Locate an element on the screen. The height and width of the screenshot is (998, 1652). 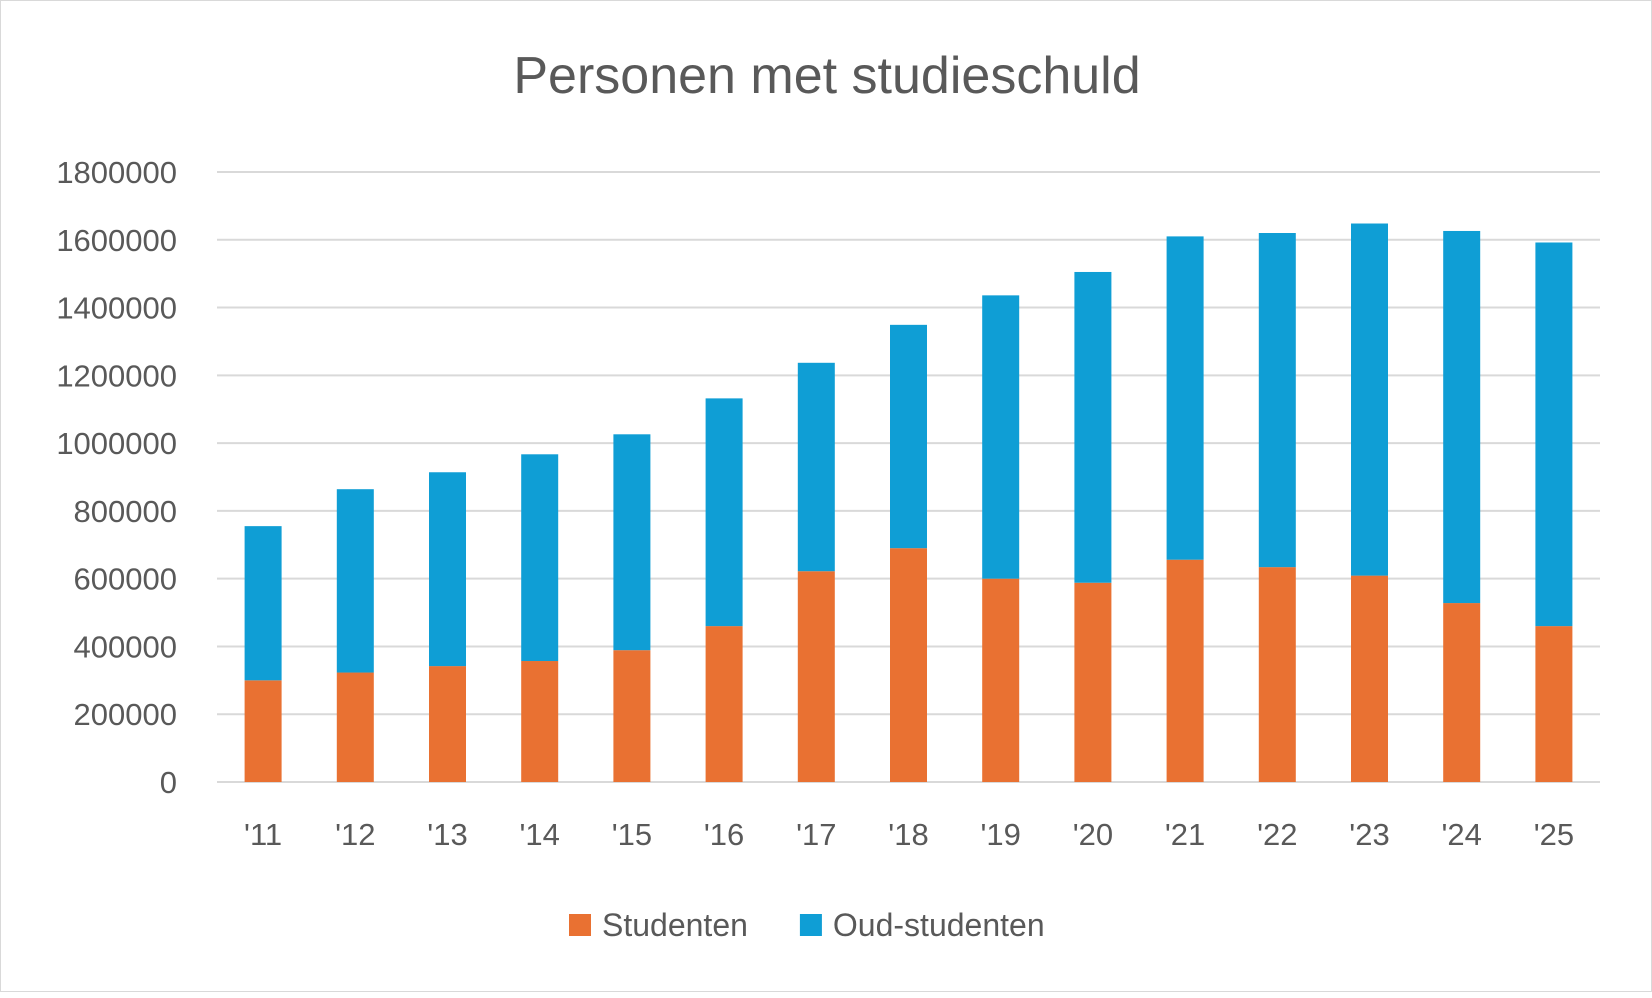
x-tick-label: '20 is located at coordinates (1093, 834).